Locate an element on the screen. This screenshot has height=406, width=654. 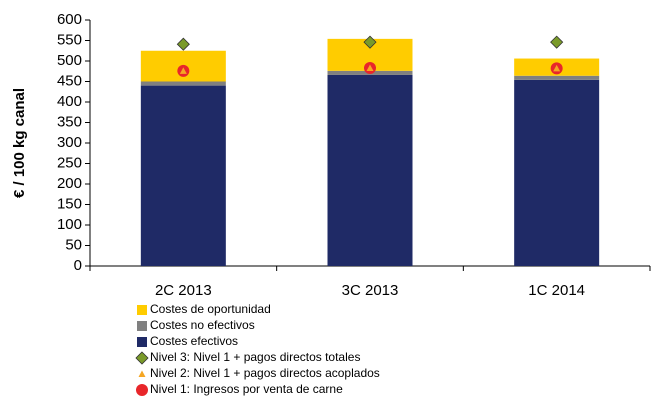
y-tick-label: 600 is located at coordinates (69, 19).